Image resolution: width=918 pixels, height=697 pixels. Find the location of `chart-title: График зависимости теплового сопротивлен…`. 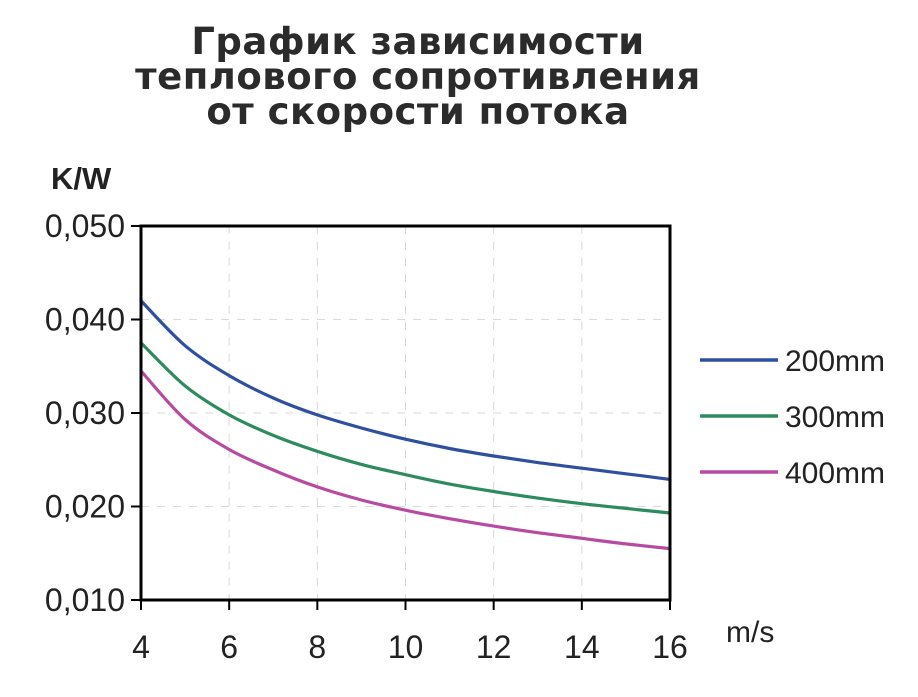

chart-title: График зависимости теплового сопротивлен… is located at coordinates (418, 76).